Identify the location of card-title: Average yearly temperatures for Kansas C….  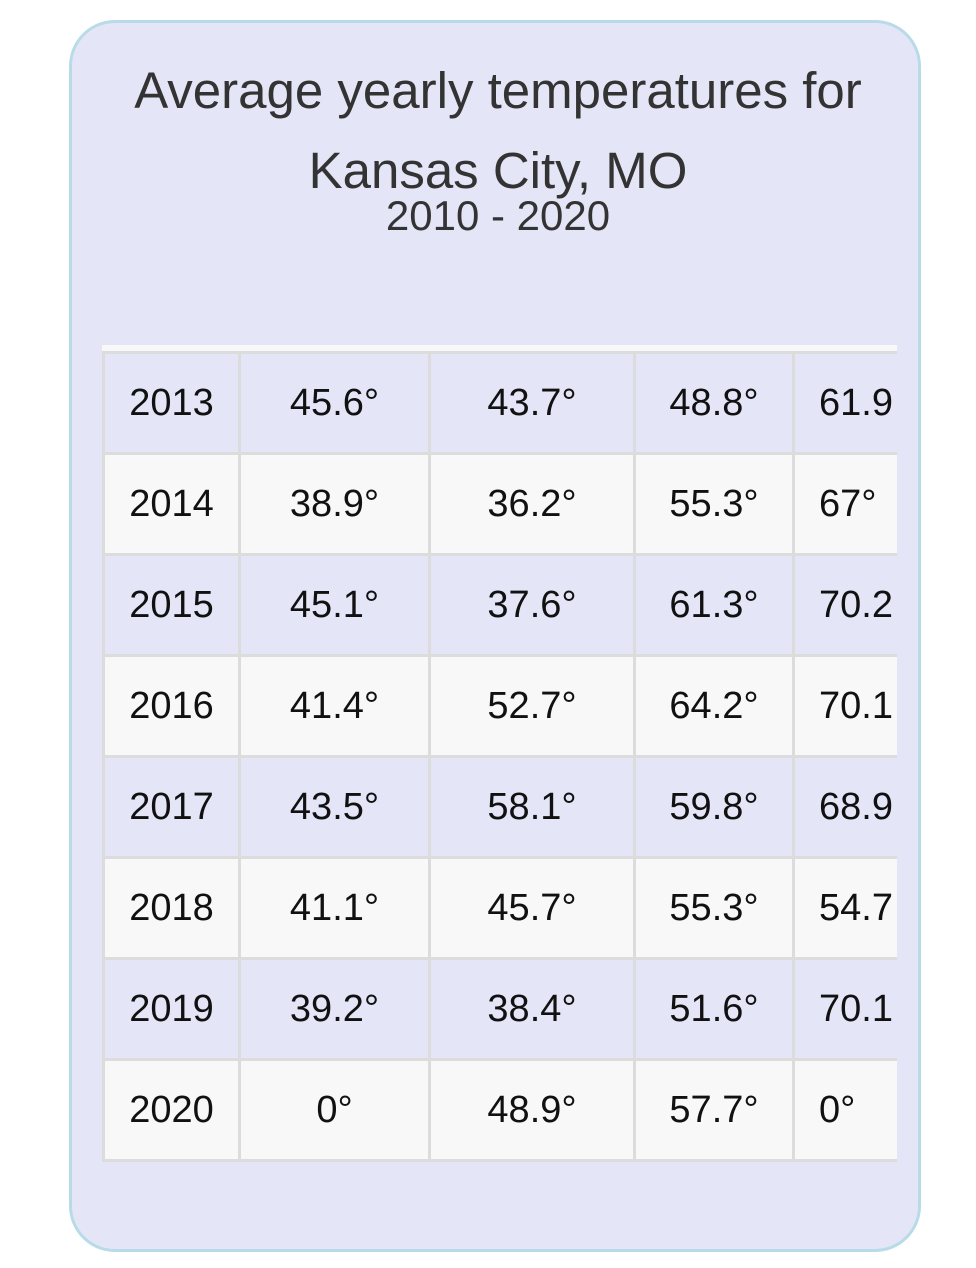
(495, 131).